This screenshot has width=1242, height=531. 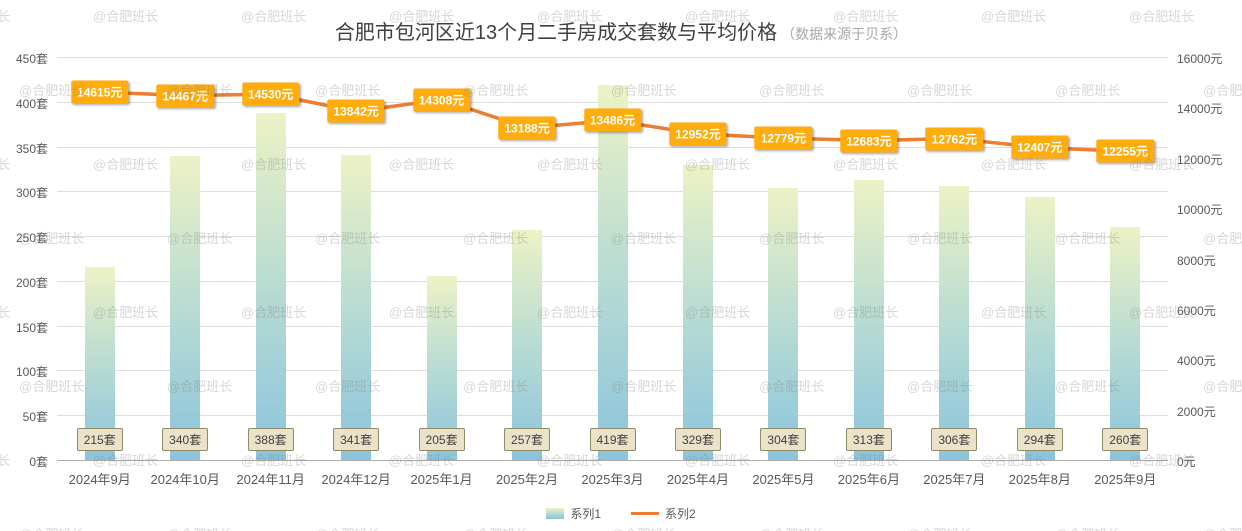 I want to click on bar-2025年3月, so click(x=612, y=272).